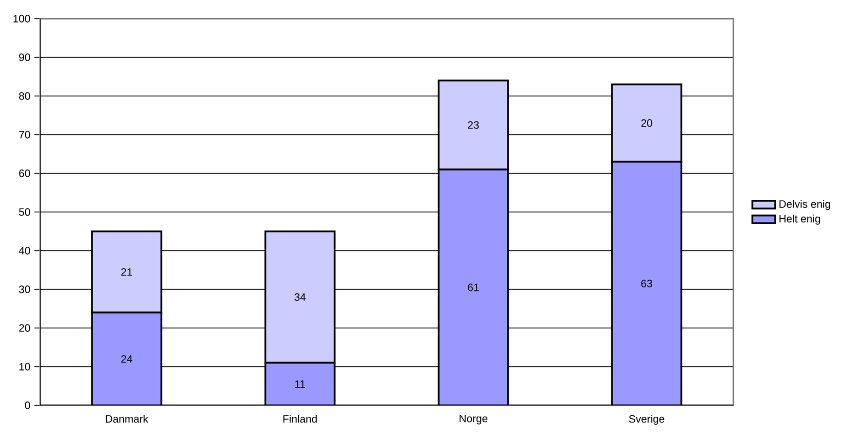 This screenshot has width=856, height=436. What do you see at coordinates (24, 366) in the screenshot?
I see `y-tick-label: 10` at bounding box center [24, 366].